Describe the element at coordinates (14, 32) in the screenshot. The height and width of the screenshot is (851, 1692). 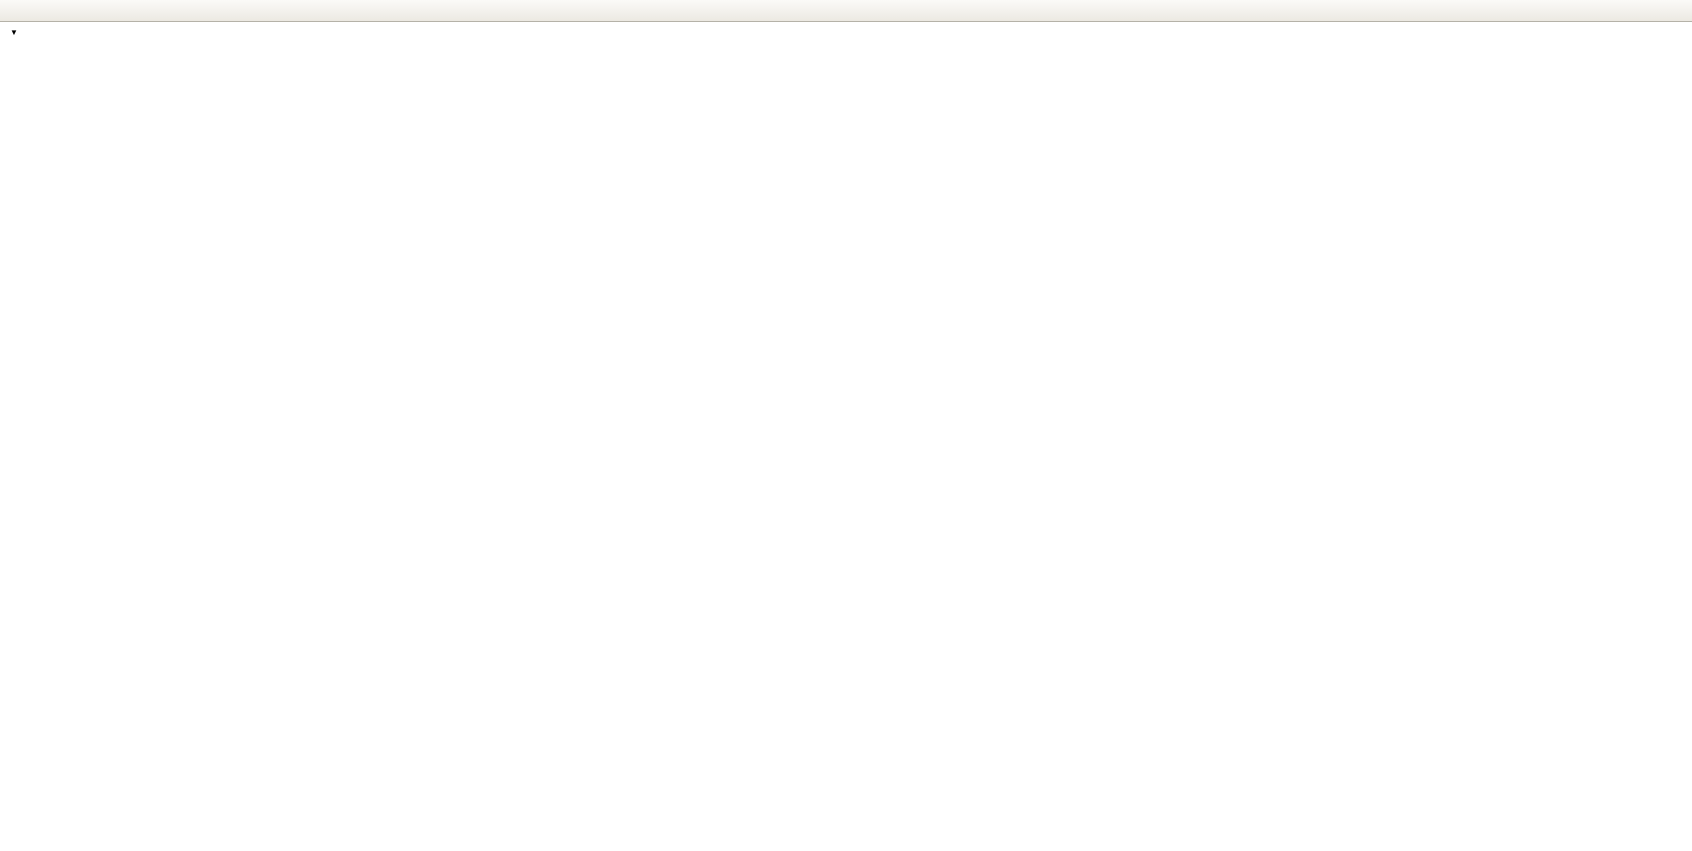
I see `chart-collapse-icon: ▼` at that location.